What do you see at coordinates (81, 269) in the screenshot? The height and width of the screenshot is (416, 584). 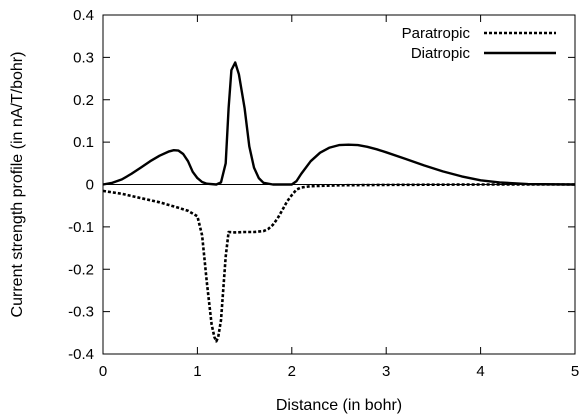 I see `y-tick-label: -0.2` at bounding box center [81, 269].